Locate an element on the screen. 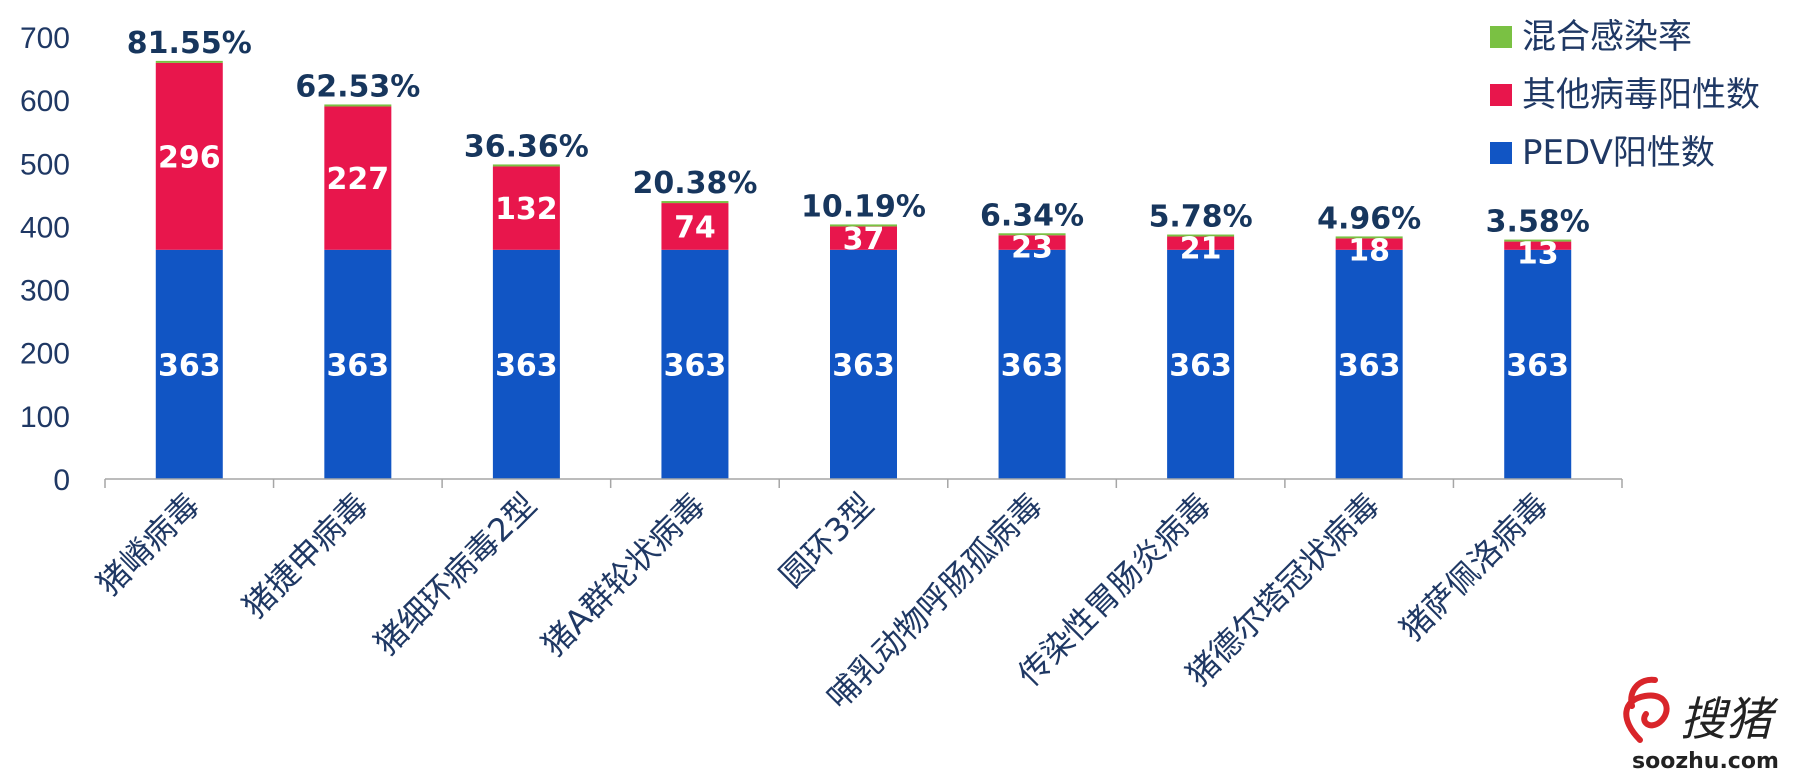  y-tick-label: 300 is located at coordinates (45, 291).